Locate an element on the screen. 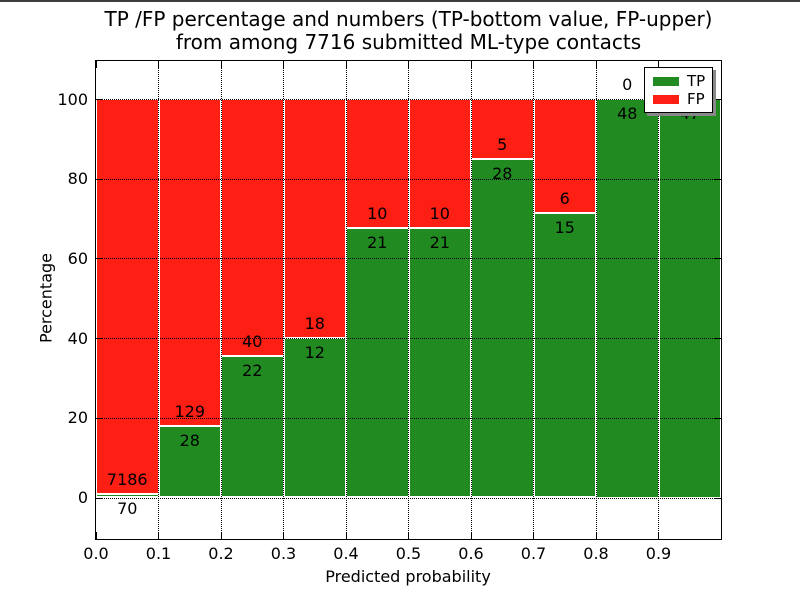 The height and width of the screenshot is (600, 800). y-tick-label: 40 is located at coordinates (77, 338).